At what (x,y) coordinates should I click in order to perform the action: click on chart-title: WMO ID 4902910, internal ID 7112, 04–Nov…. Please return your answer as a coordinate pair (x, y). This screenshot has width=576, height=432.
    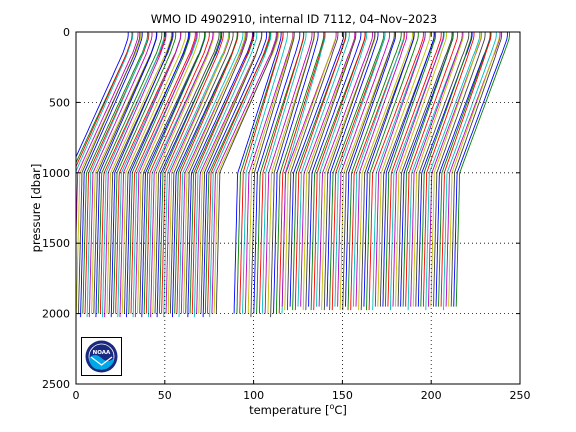
    Looking at the image, I should click on (294, 19).